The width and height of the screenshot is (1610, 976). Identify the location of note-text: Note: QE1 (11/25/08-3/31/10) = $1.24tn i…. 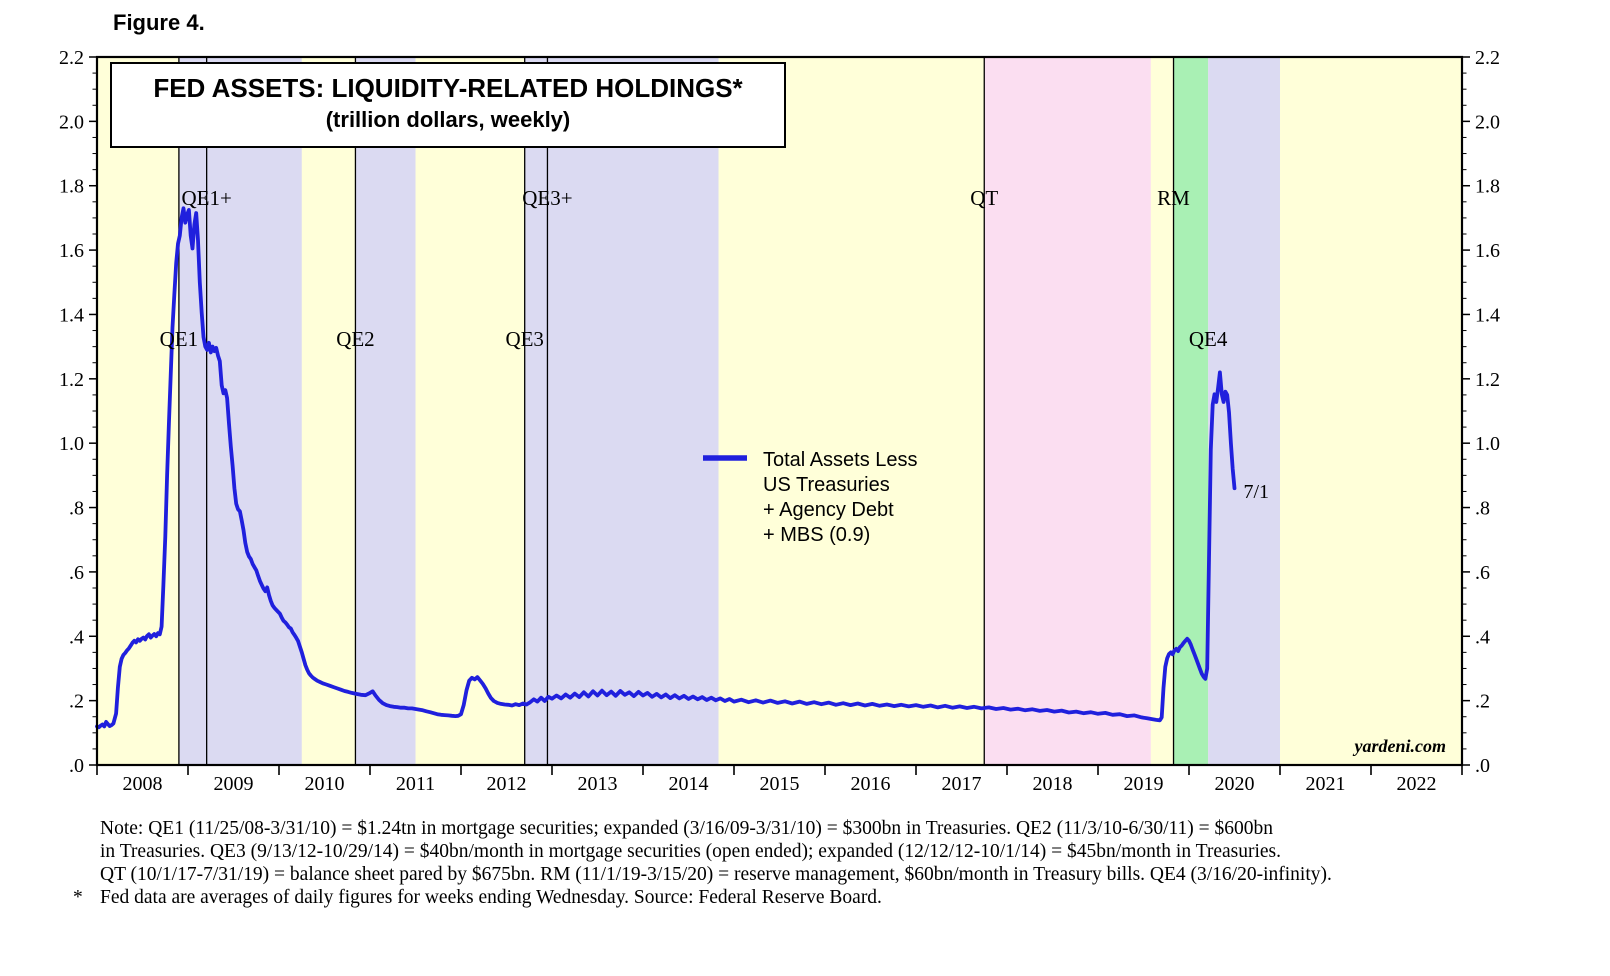
(687, 828).